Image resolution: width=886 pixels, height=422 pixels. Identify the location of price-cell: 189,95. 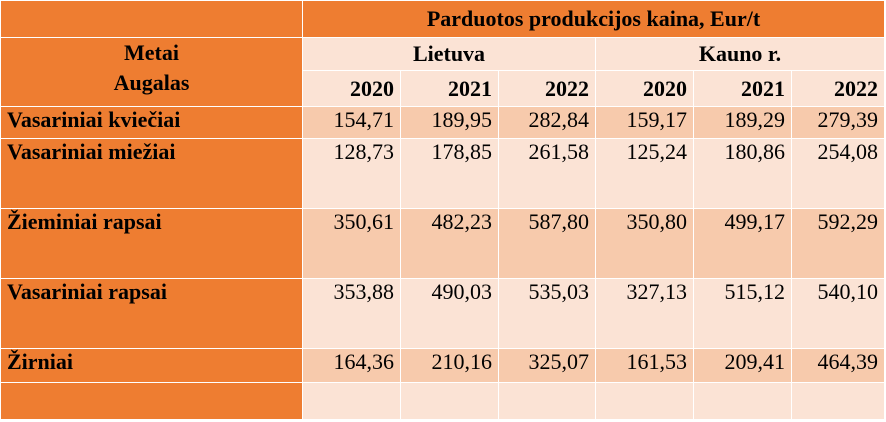
(449, 122).